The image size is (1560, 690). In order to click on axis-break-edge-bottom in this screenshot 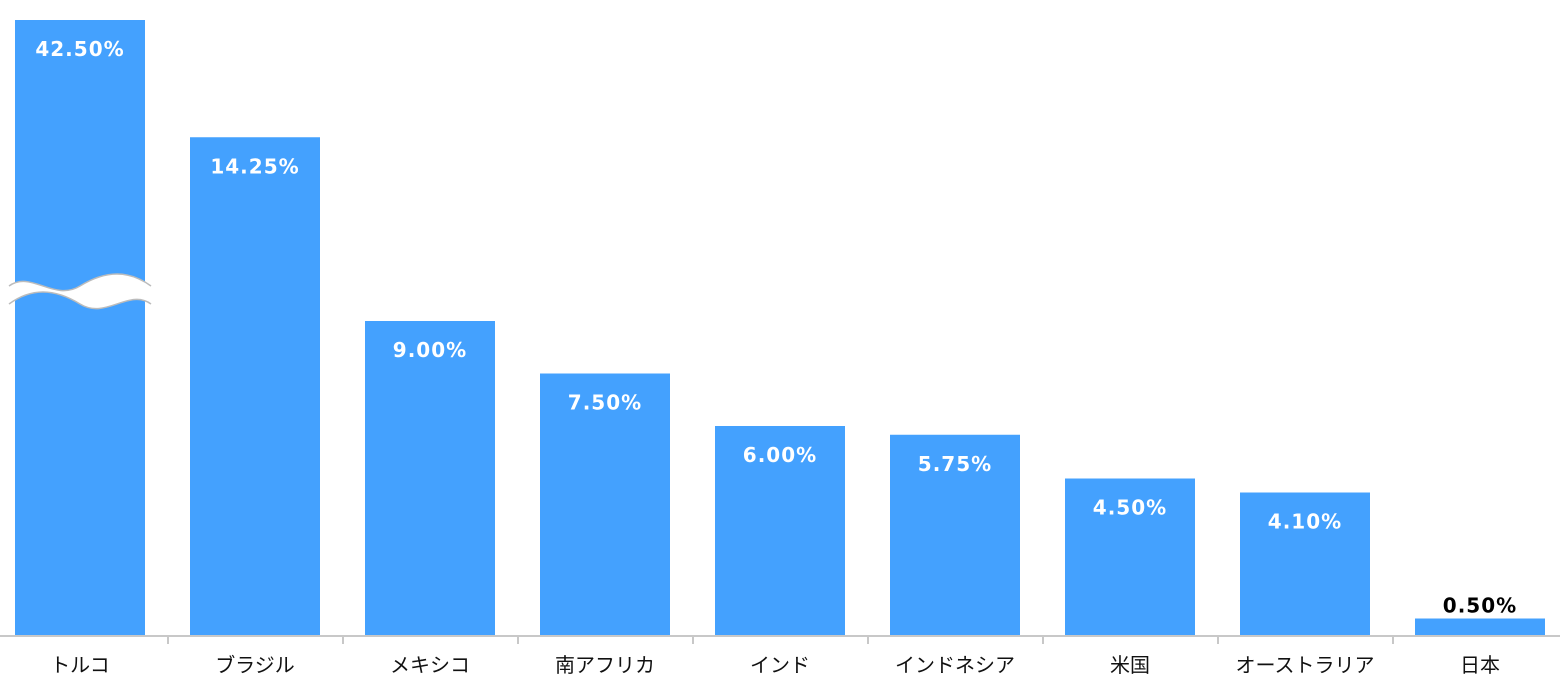, I will do `click(80, 300)`.